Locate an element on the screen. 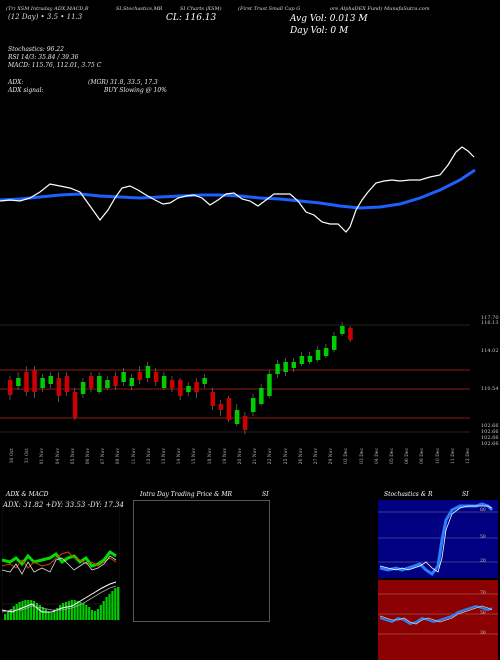 This screenshot has height=660, width=500. stoch-rsi-panel is located at coordinates (438, 580).